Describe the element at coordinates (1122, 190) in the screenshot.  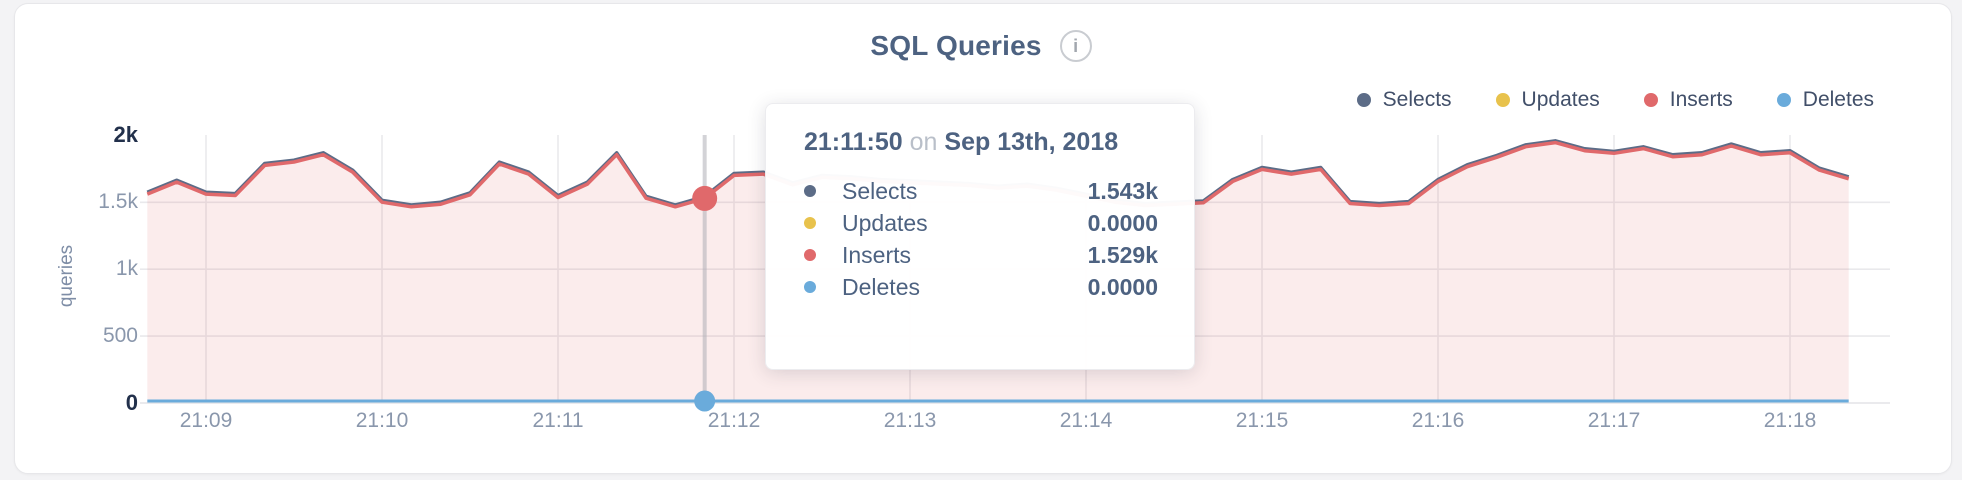
I see `tooltip-row-value: 1.543k` at that location.